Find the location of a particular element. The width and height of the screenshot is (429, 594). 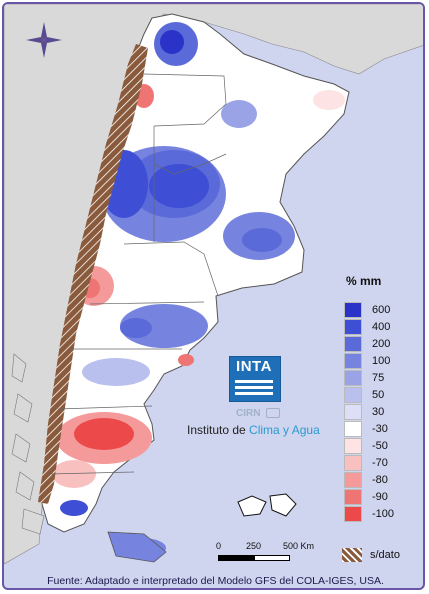

scale-label-0: 0 is located at coordinates (219, 546).